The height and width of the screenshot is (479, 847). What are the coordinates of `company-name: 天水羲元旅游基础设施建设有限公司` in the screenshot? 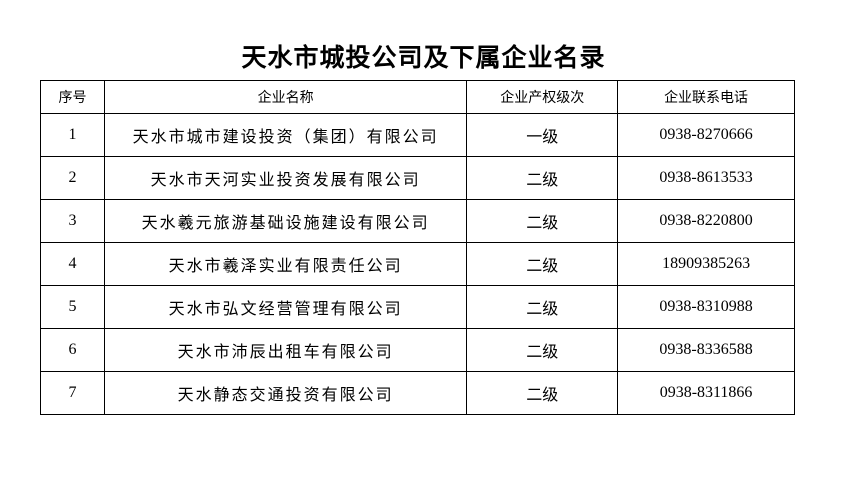 It's located at (285, 221).